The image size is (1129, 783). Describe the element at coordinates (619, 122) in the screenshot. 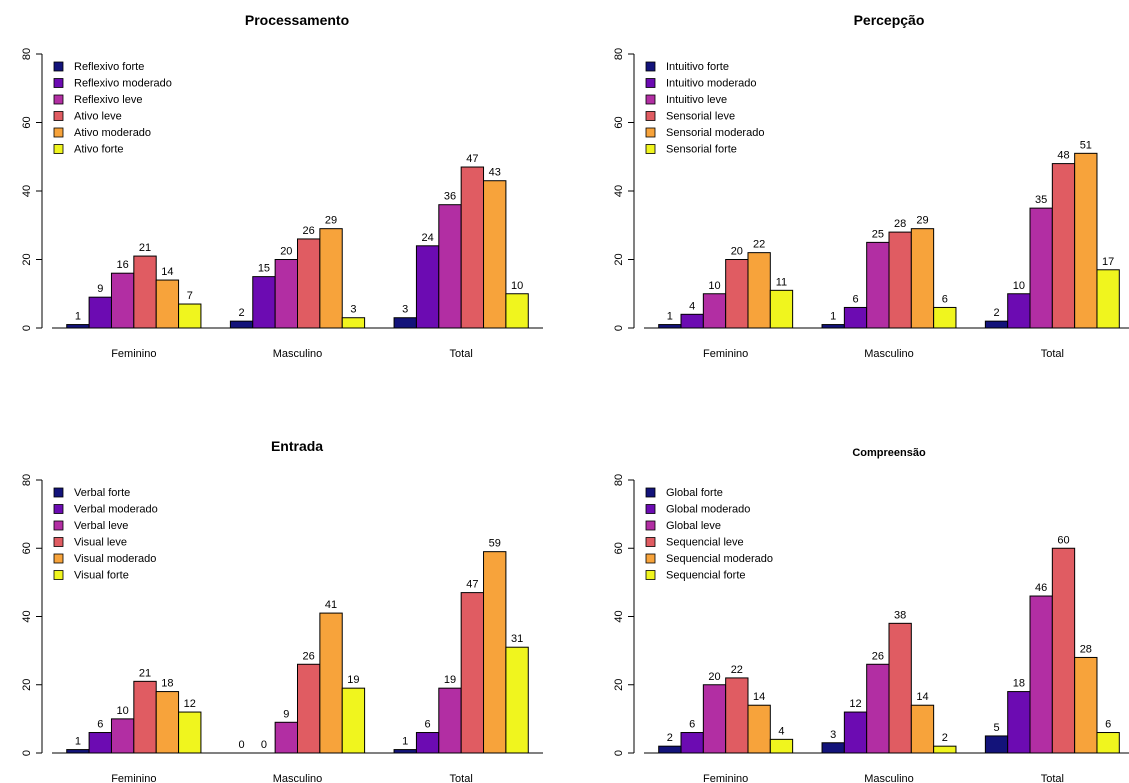

I see `y-tick-label: 60` at that location.